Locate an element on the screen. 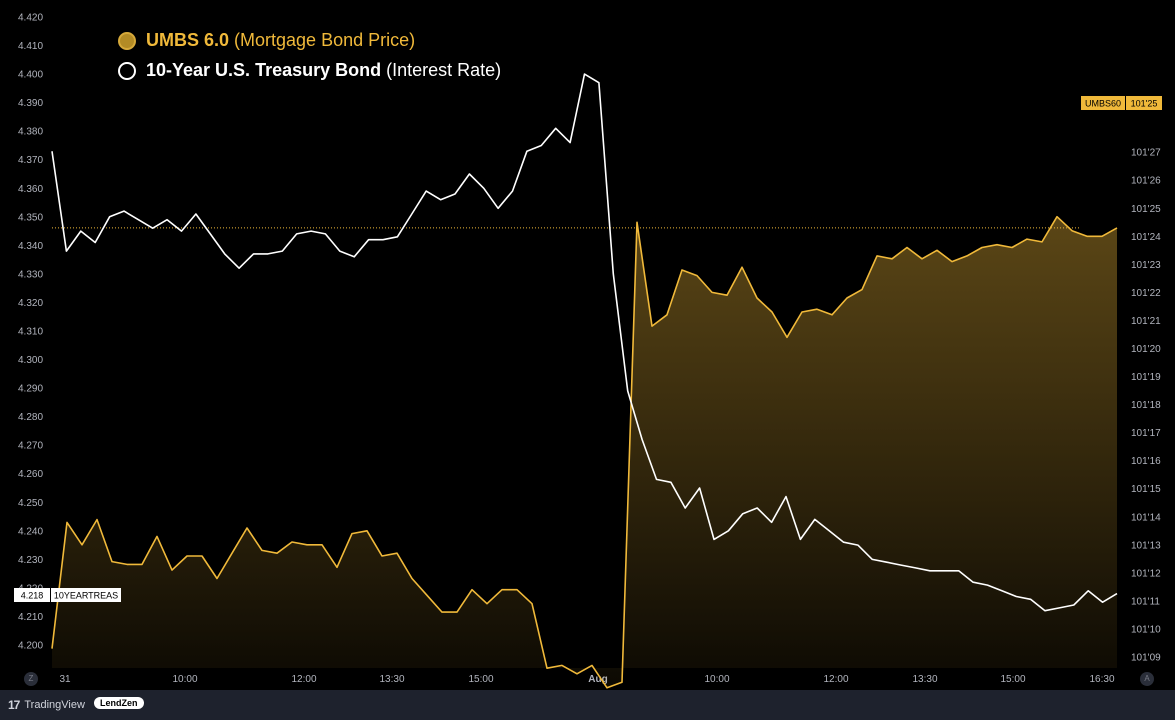 This screenshot has height=720, width=1175. left-tag-value-box is located at coordinates (32, 595).